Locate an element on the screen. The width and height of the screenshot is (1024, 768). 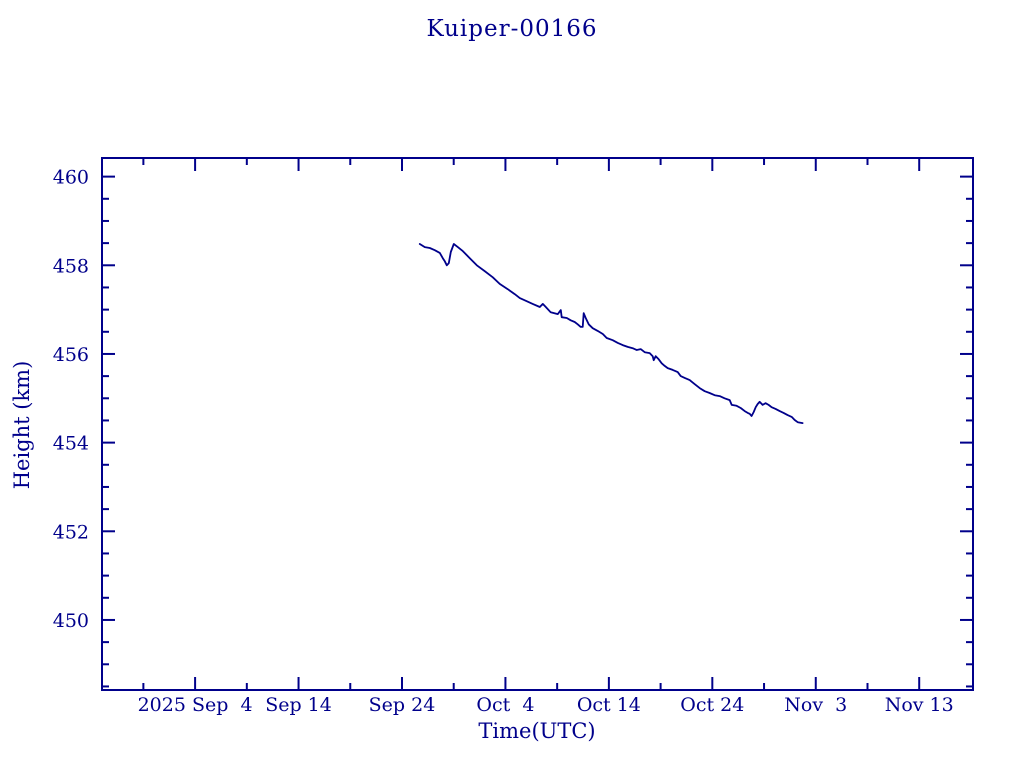
y-tick-label: 458 is located at coordinates (71, 266).